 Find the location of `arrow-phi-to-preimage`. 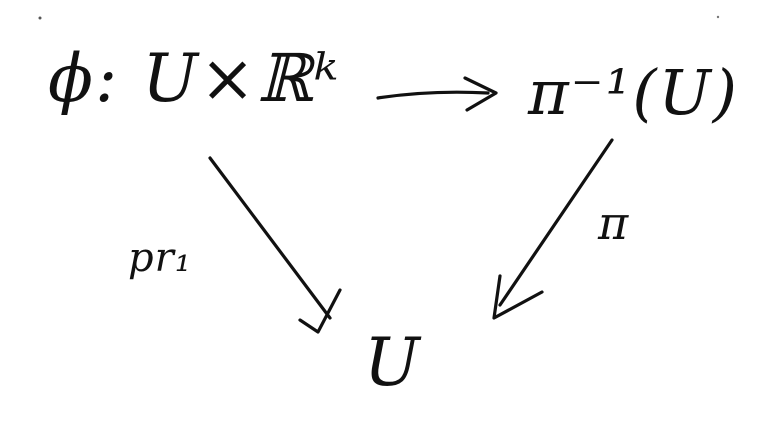

arrow-phi-to-preimage is located at coordinates (437, 94).